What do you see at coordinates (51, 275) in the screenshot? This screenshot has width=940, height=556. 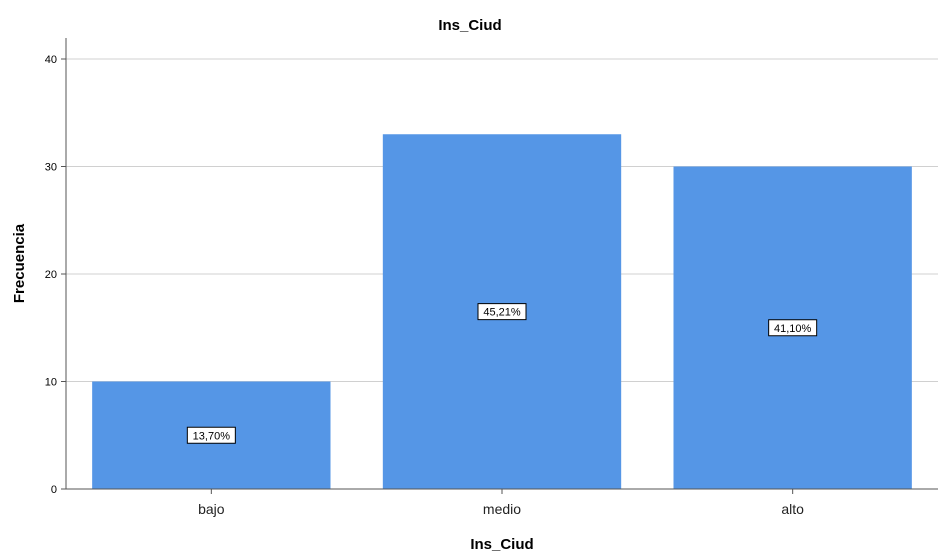 I see `y-tick-label: 20` at bounding box center [51, 275].